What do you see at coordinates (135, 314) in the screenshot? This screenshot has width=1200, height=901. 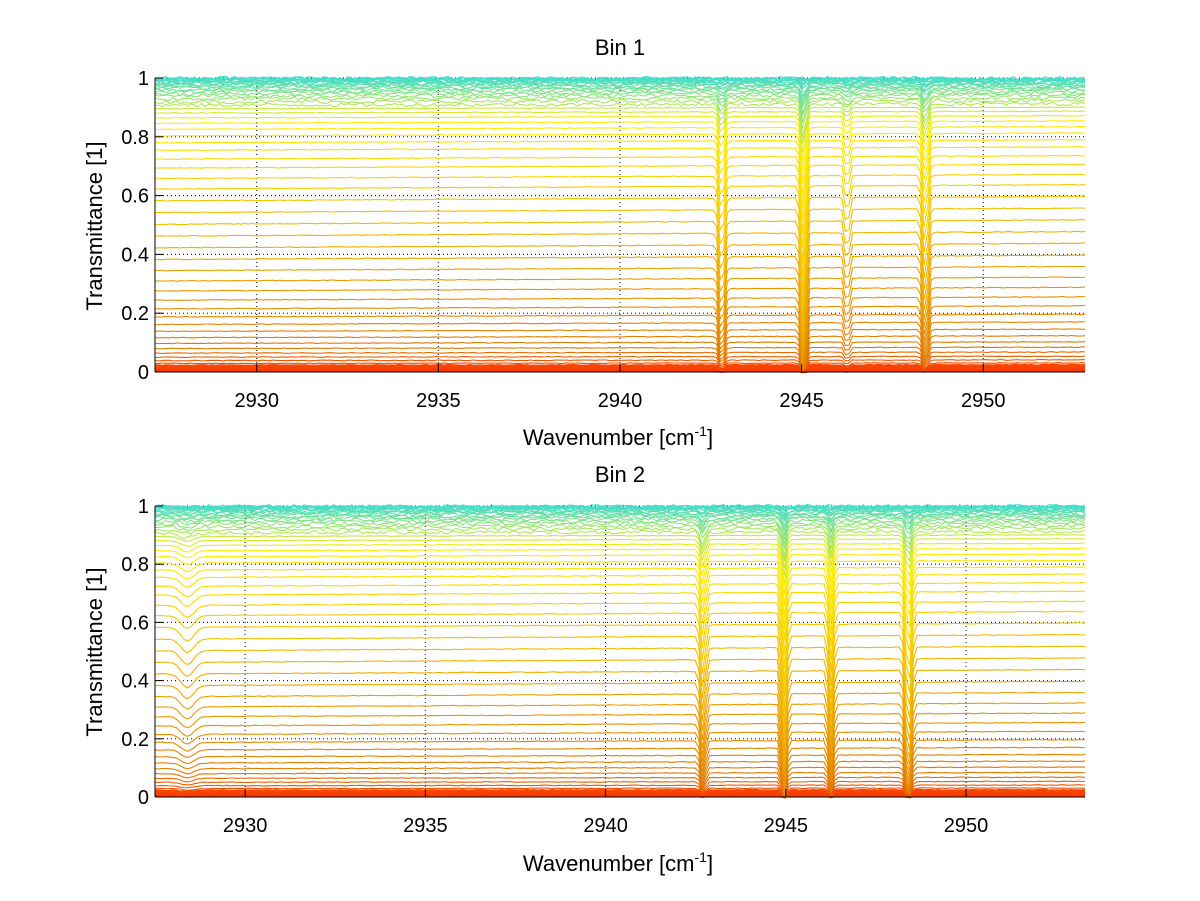 I see `y-tick-label: 0.2` at bounding box center [135, 314].